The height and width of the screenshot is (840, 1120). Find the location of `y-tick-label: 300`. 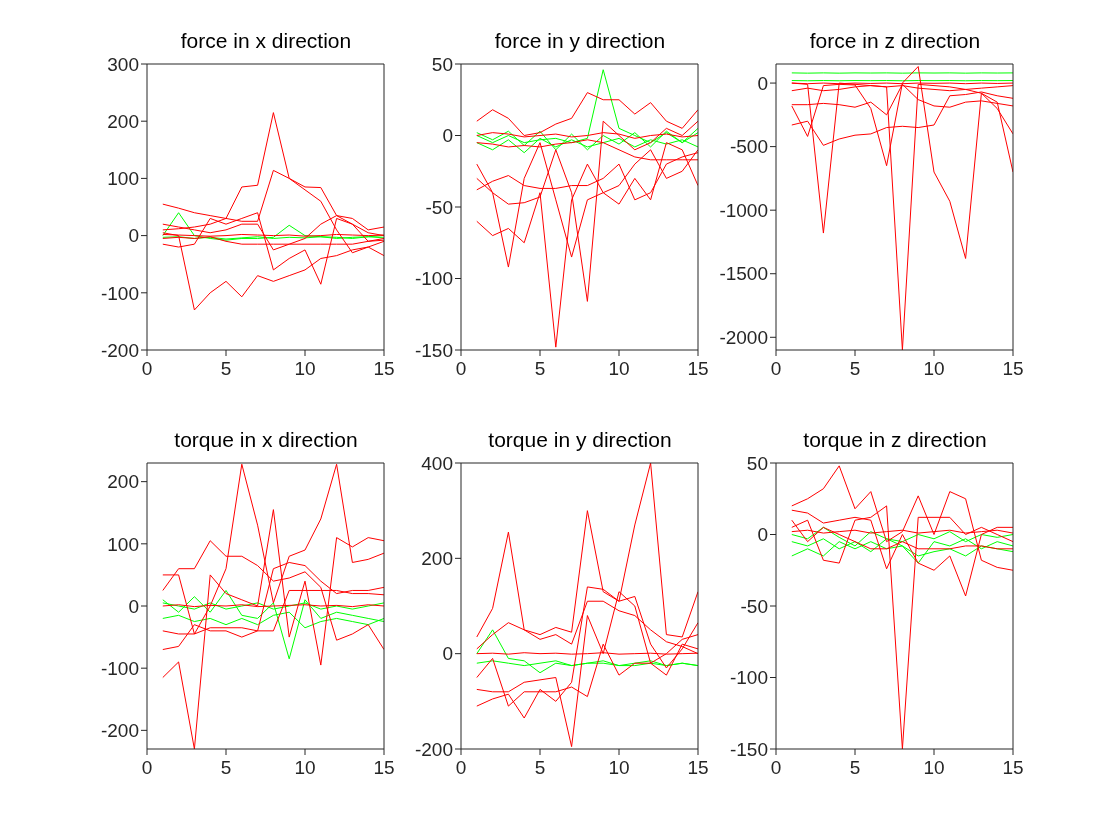

y-tick-label: 300 is located at coordinates (123, 64).